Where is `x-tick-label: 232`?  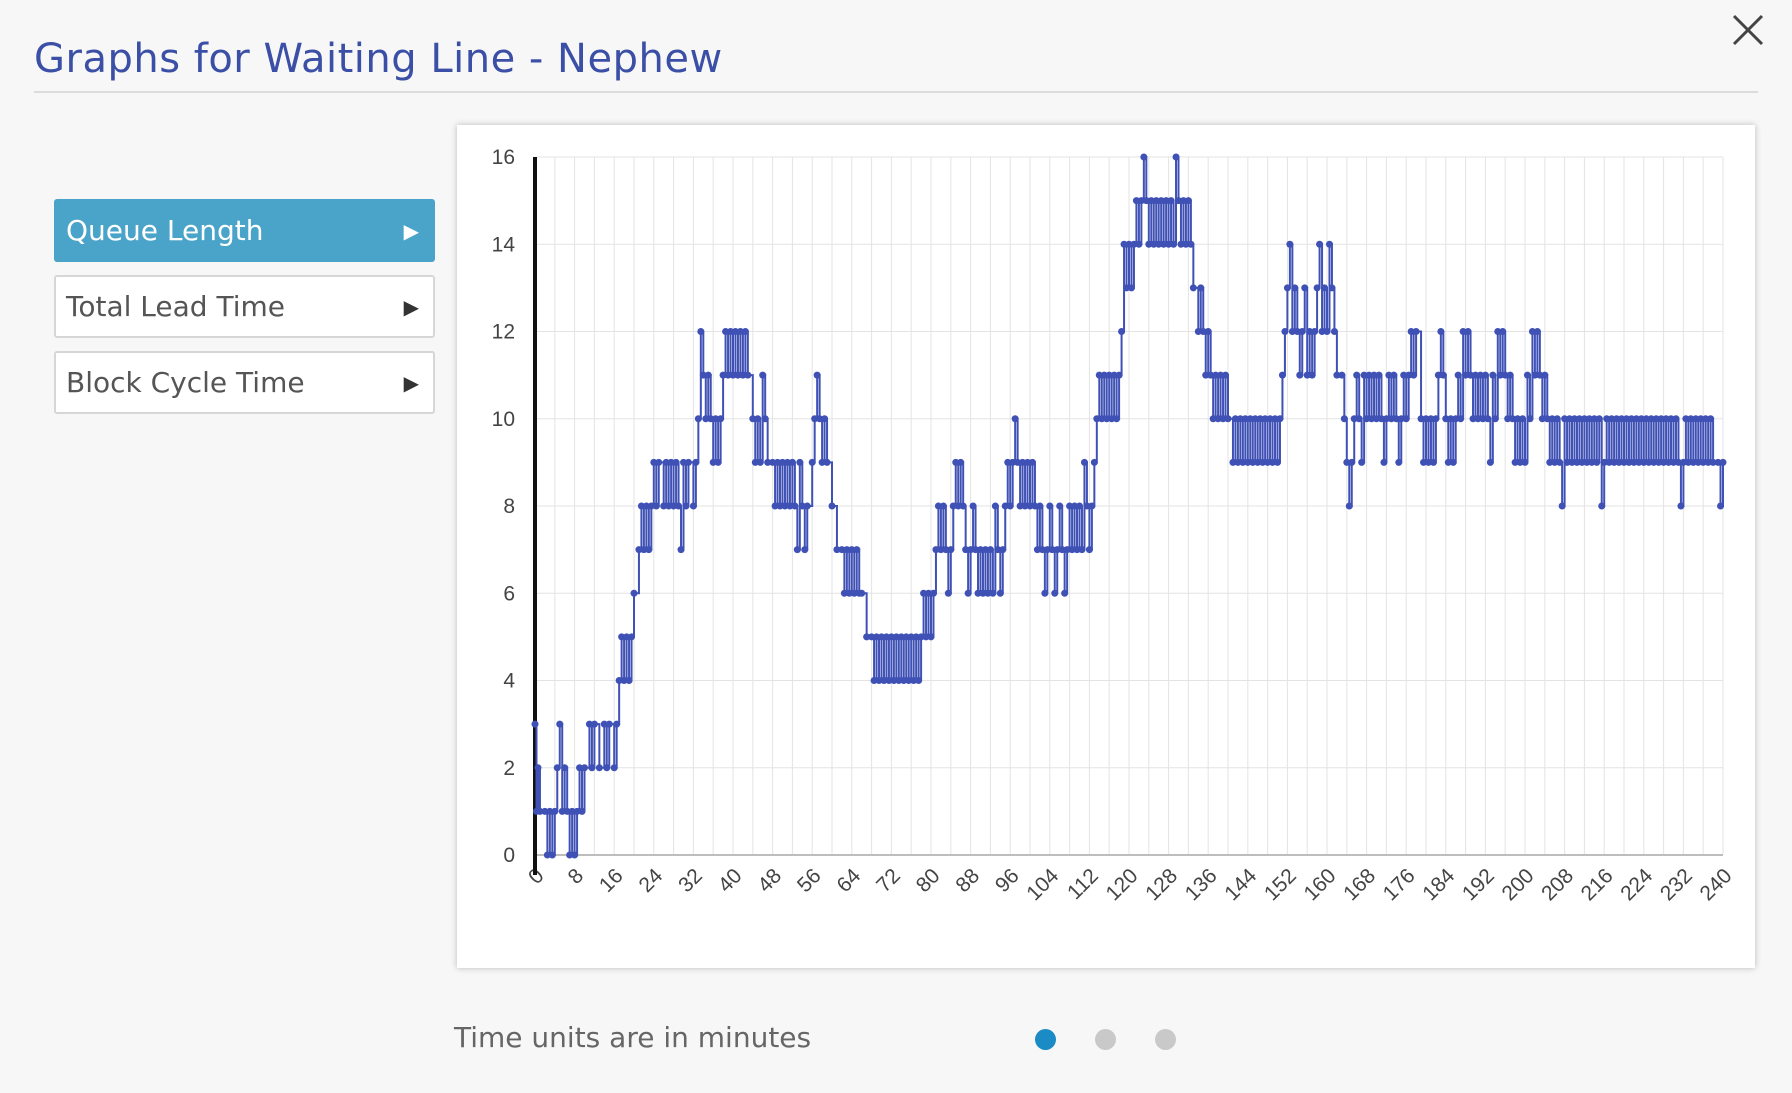 x-tick-label: 232 is located at coordinates (1676, 884).